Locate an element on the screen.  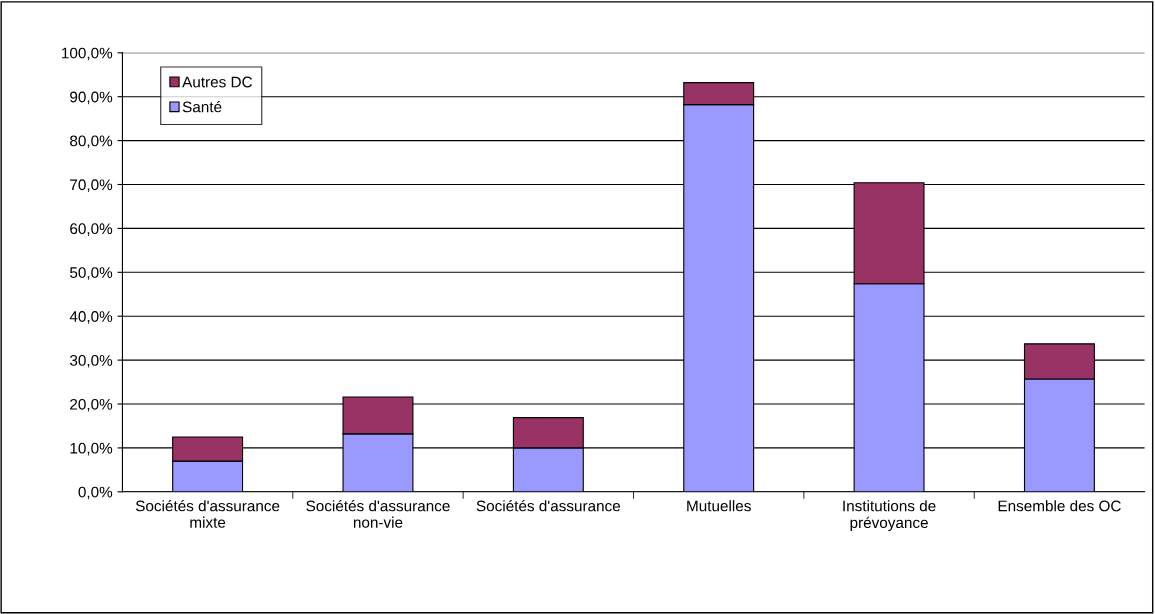
y-tick-label: 40,0% is located at coordinates (91, 317).